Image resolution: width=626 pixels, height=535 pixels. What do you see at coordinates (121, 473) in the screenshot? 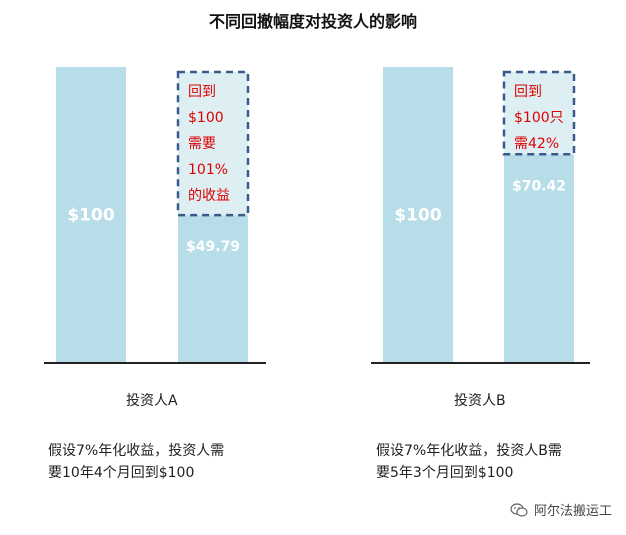
I see `note-a-line-2: 要10年4个月回到$100` at bounding box center [121, 473].